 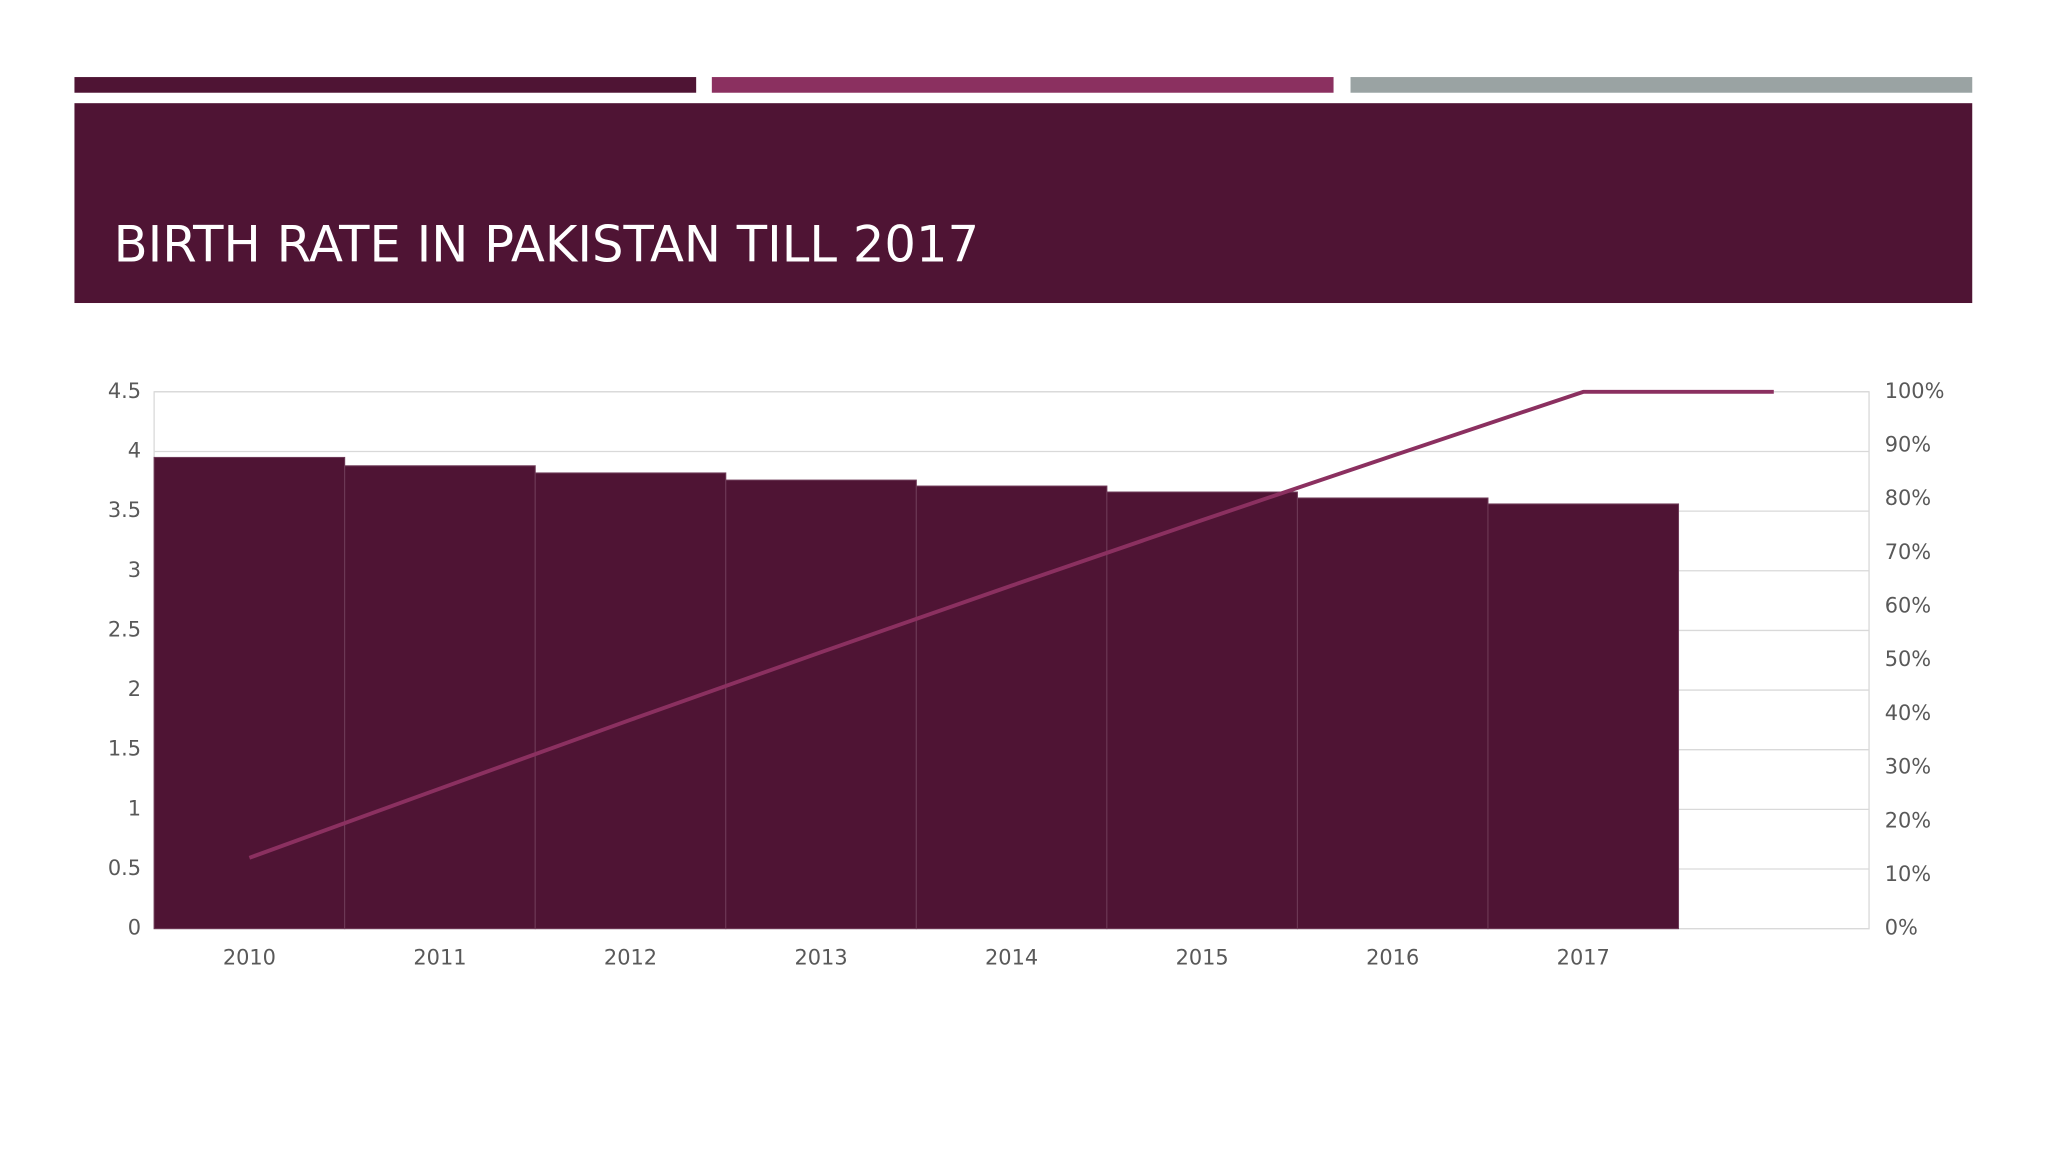 I want to click on y2-tick-label: 90%, so click(x=1908, y=445).